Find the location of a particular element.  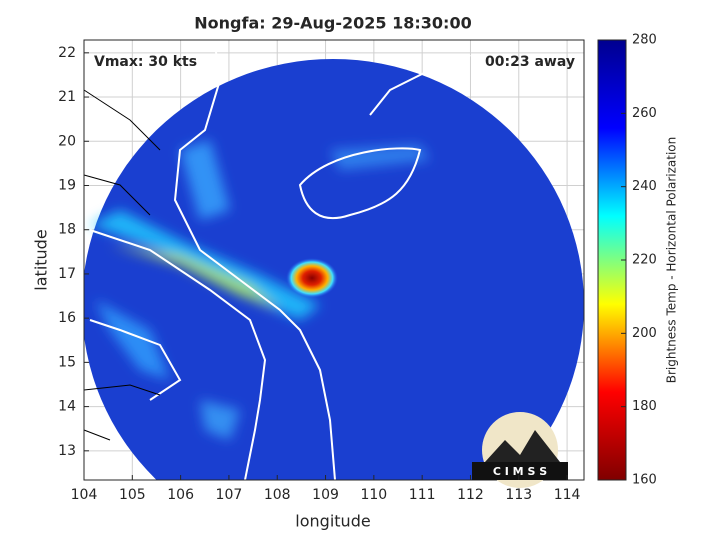

y-tick-label: 19 is located at coordinates (67, 185).